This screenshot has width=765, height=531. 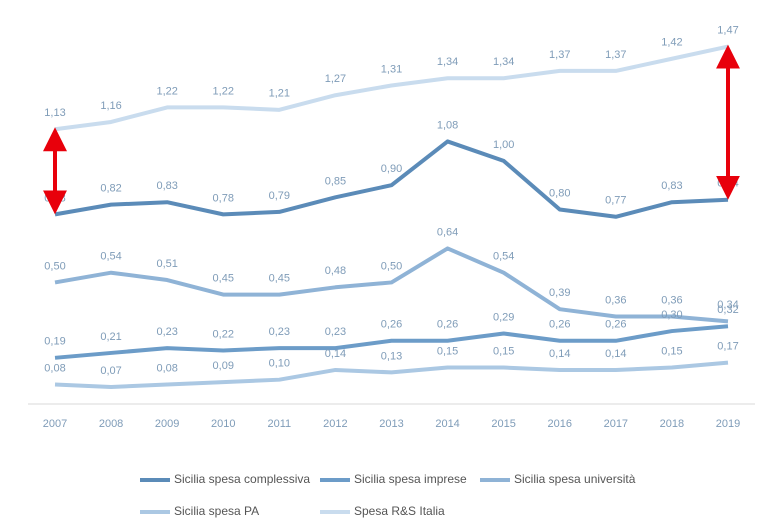 What do you see at coordinates (54, 342) in the screenshot?
I see `data-label: 0,19` at bounding box center [54, 342].